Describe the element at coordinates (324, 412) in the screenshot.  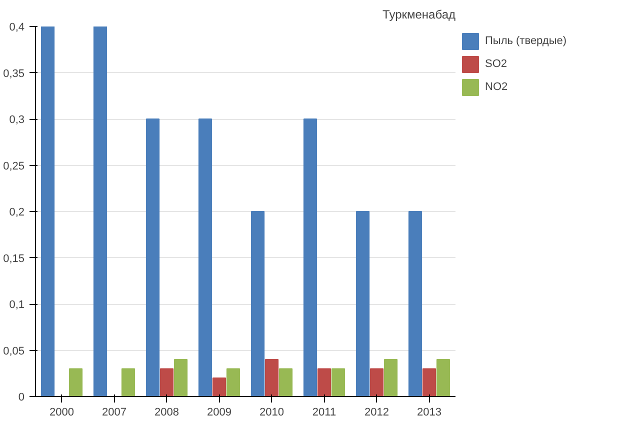
I see `x-tick-label: 2011` at that location.